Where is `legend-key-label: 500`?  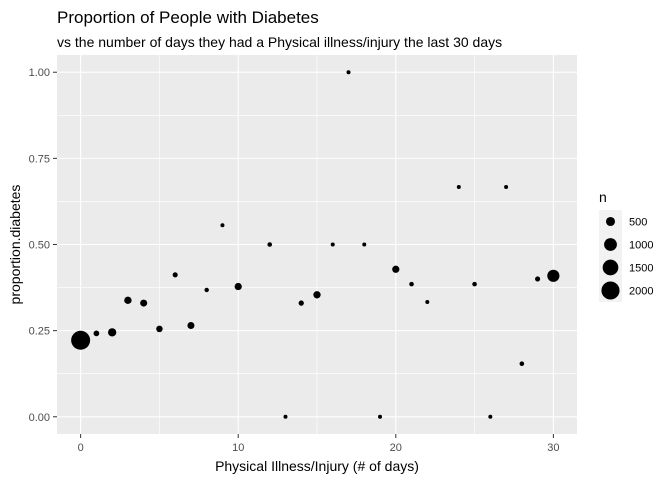 legend-key-label: 500 is located at coordinates (638, 223).